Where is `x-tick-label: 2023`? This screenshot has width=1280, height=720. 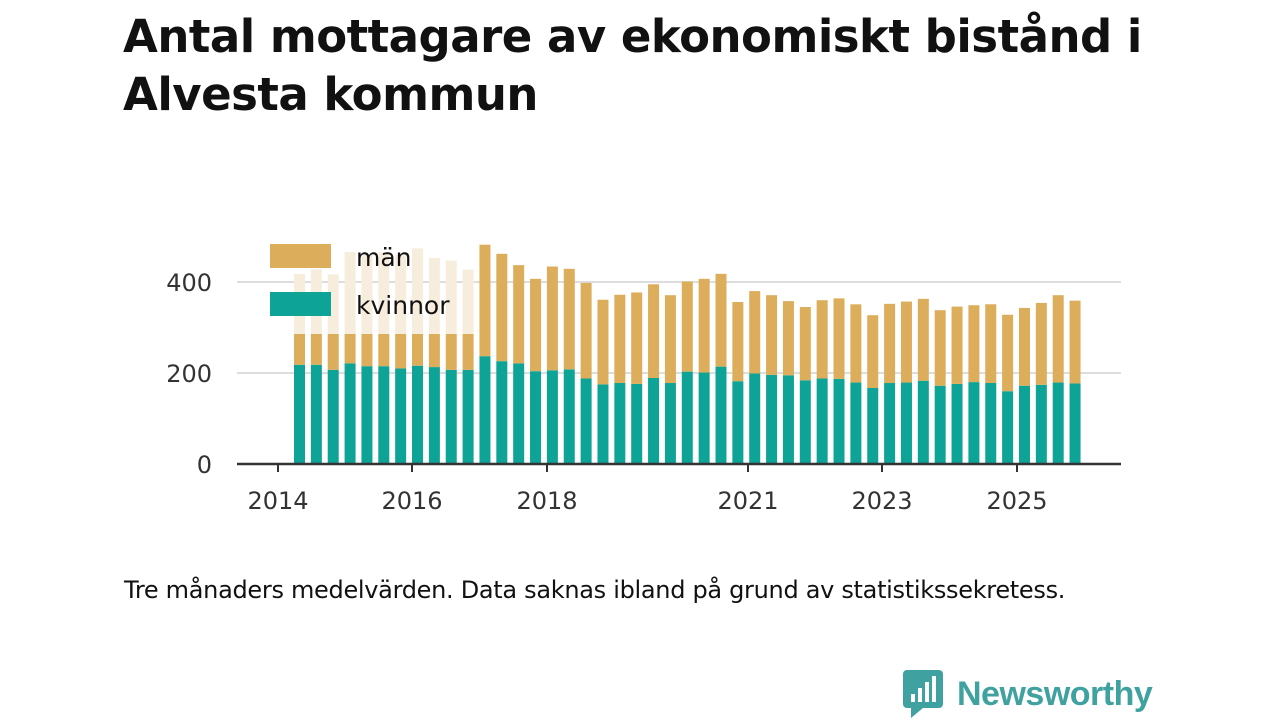
x-tick-label: 2023 is located at coordinates (881, 501).